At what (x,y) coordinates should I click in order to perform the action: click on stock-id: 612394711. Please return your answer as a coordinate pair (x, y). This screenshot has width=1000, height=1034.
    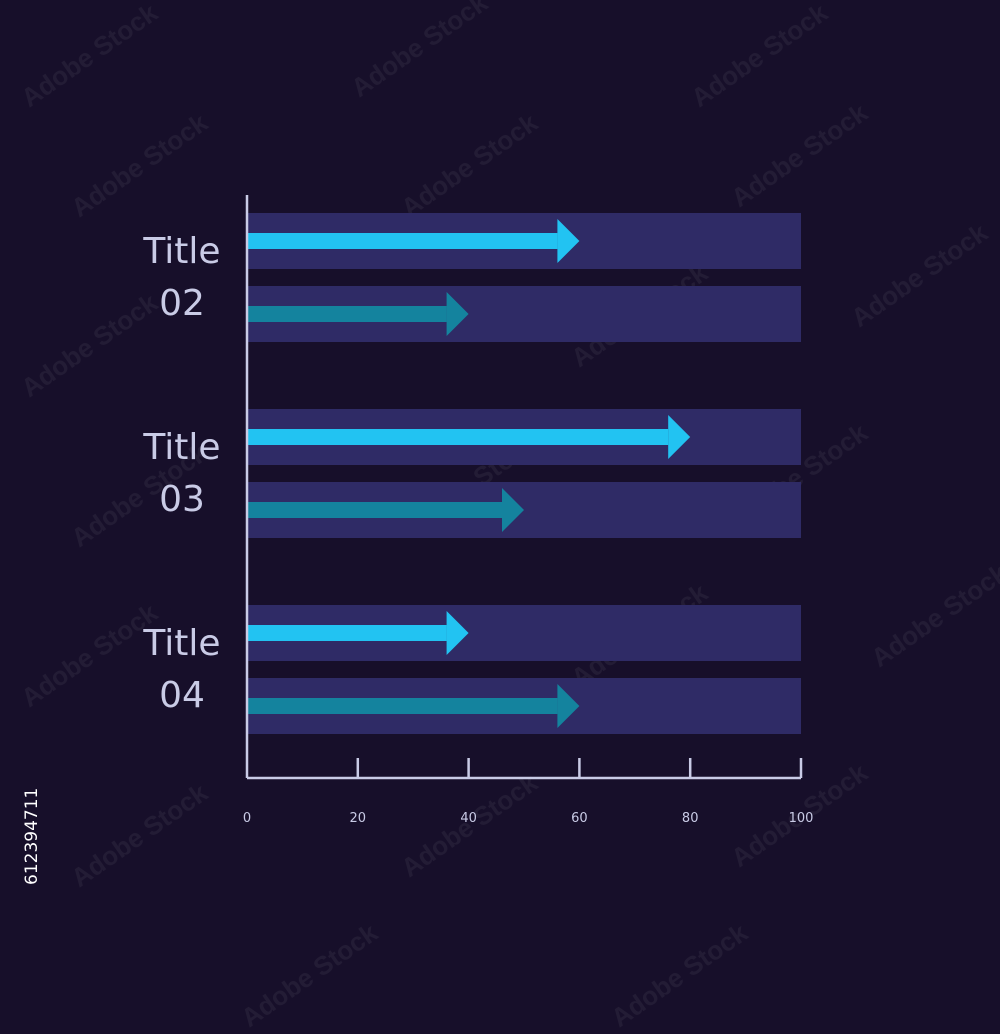
    Looking at the image, I should click on (32, 836).